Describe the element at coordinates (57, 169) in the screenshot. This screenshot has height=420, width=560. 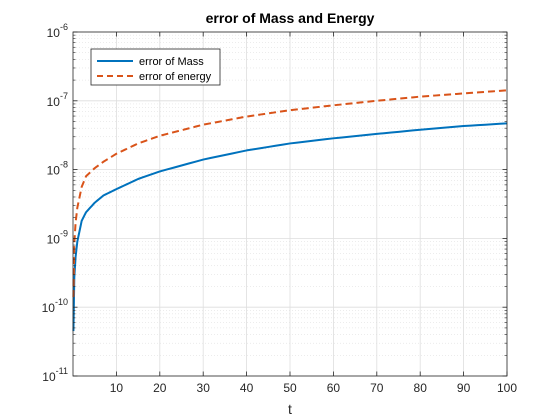
I see `y-tick-label: 10⁻⁸` at that location.